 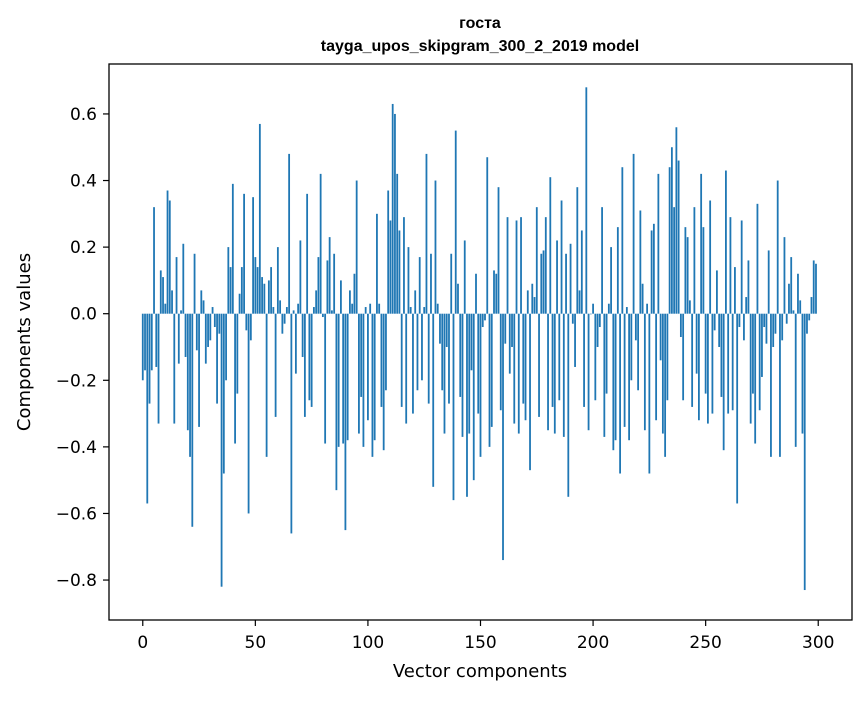 What do you see at coordinates (705, 643) in the screenshot?
I see `x-tick-label: 250` at bounding box center [705, 643].